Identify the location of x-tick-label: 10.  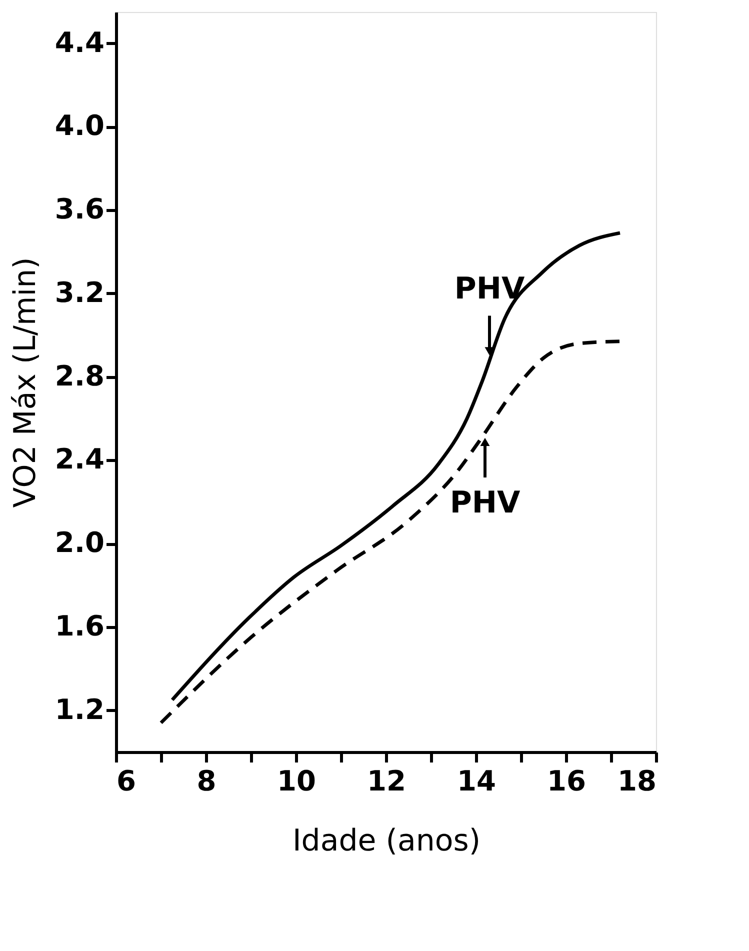
(296, 781).